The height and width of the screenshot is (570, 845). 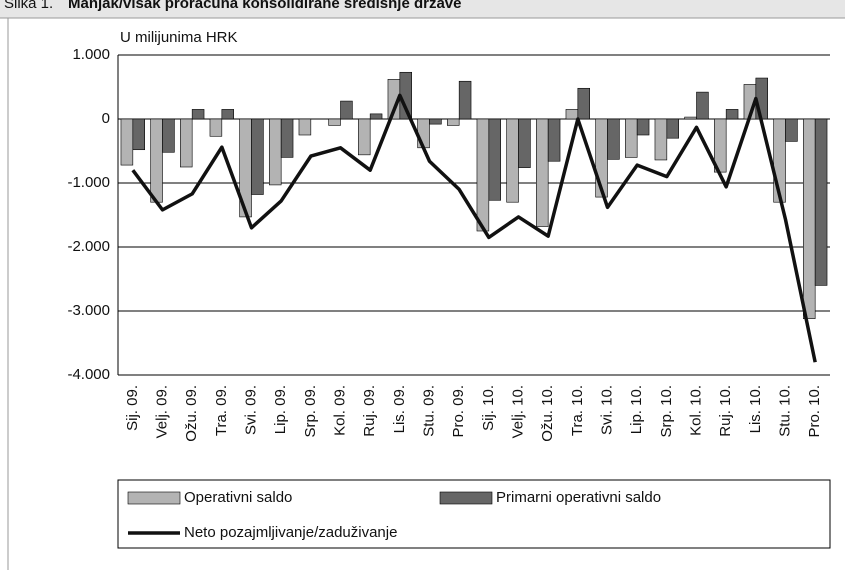 I want to click on x-tick-label: Ožu. 10., so click(x=547, y=413).